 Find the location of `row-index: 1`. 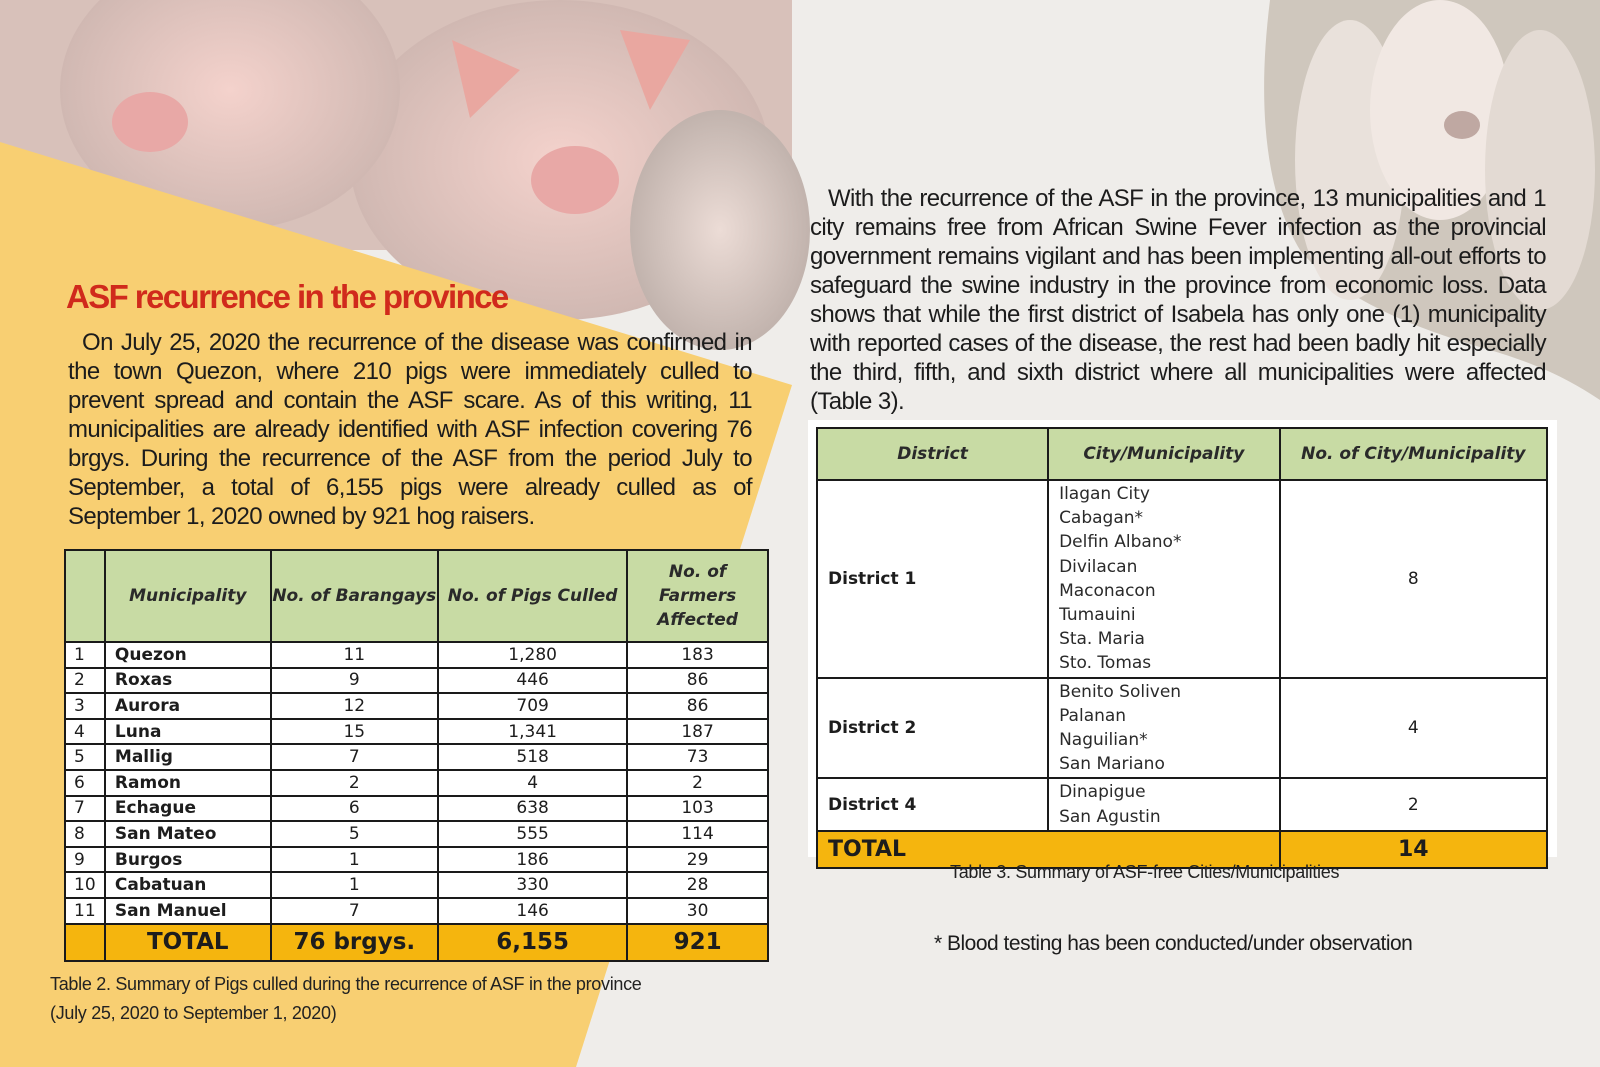

row-index: 1 is located at coordinates (85, 655).